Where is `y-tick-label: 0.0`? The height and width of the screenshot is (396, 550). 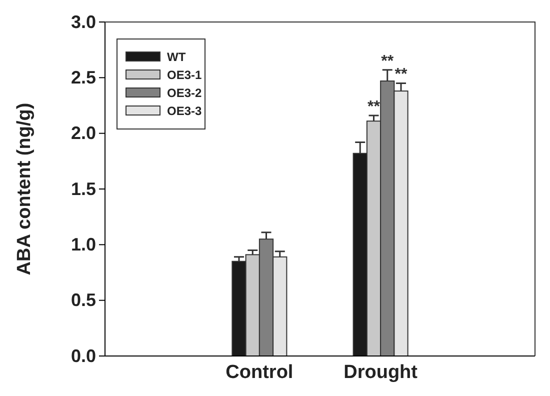 y-tick-label: 0.0 is located at coordinates (83, 356).